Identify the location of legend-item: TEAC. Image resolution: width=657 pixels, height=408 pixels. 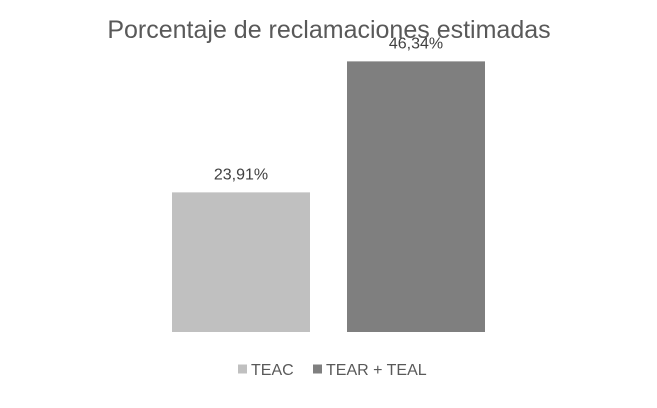
(266, 370).